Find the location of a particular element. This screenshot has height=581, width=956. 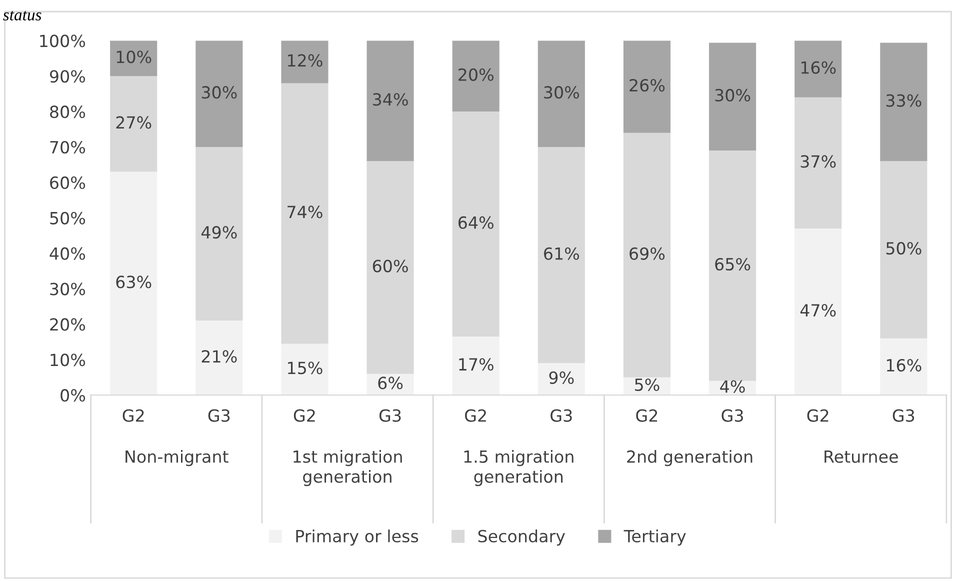

data-label: 69% is located at coordinates (647, 253).